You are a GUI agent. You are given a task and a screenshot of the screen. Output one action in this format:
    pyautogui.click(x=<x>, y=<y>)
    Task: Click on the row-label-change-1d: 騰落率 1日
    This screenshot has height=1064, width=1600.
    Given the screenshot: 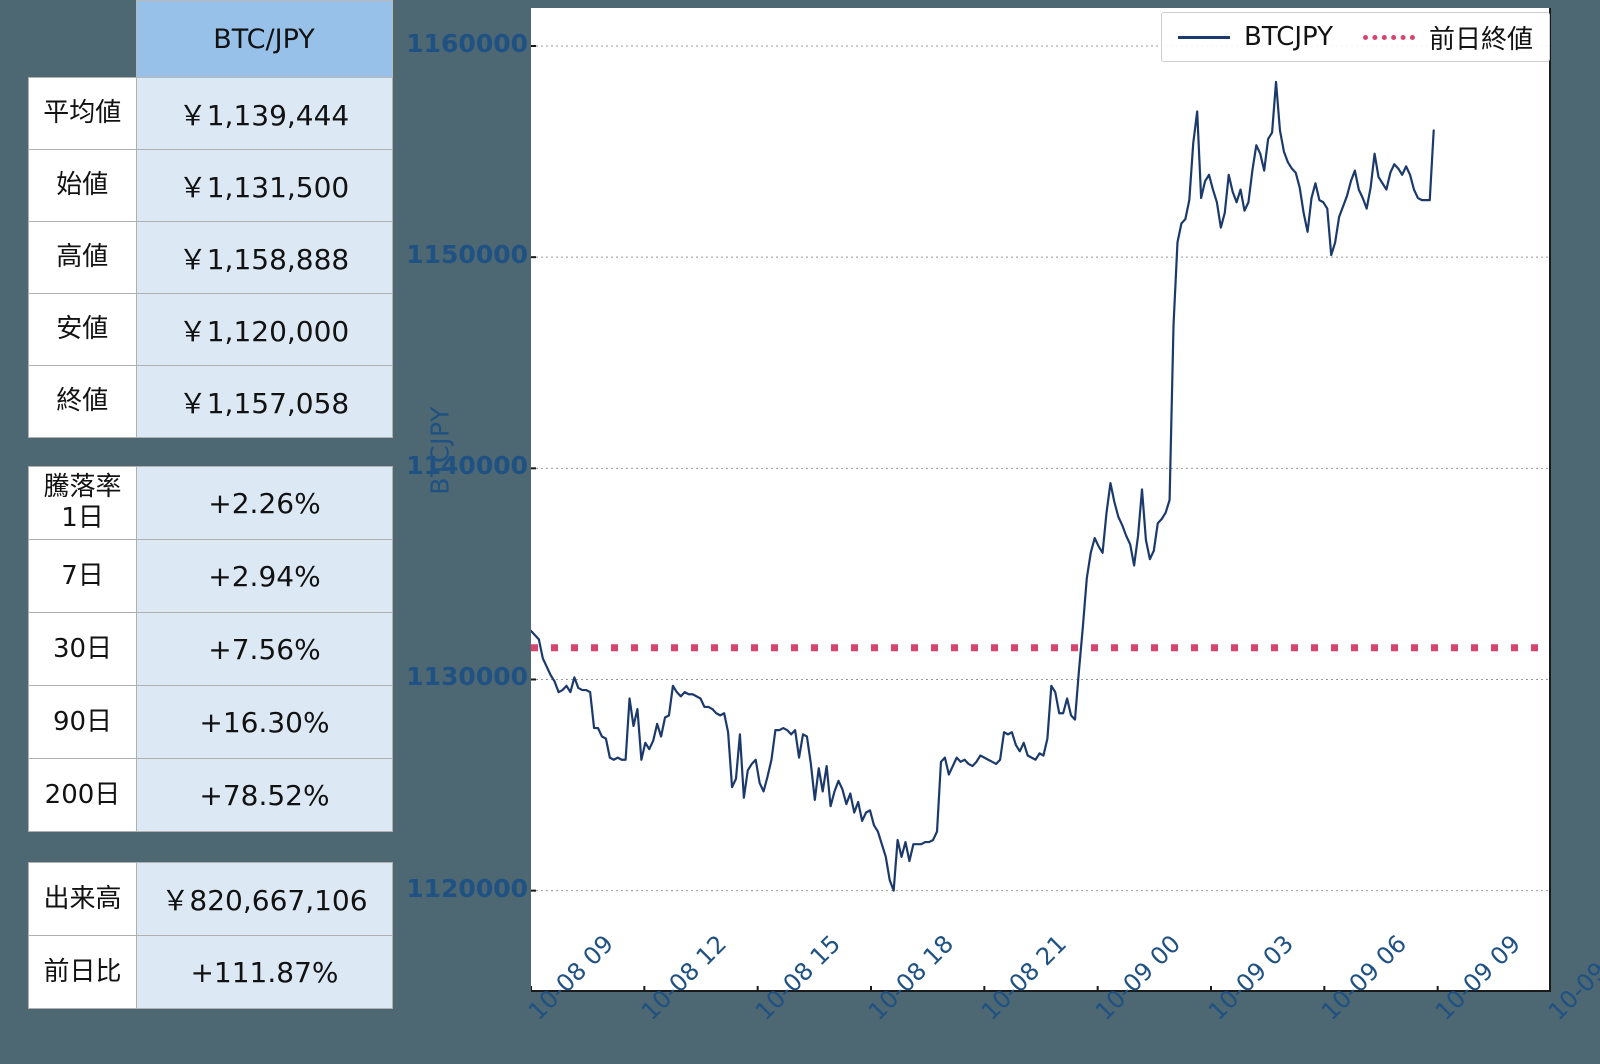 What is the action you would take?
    pyautogui.click(x=82, y=503)
    